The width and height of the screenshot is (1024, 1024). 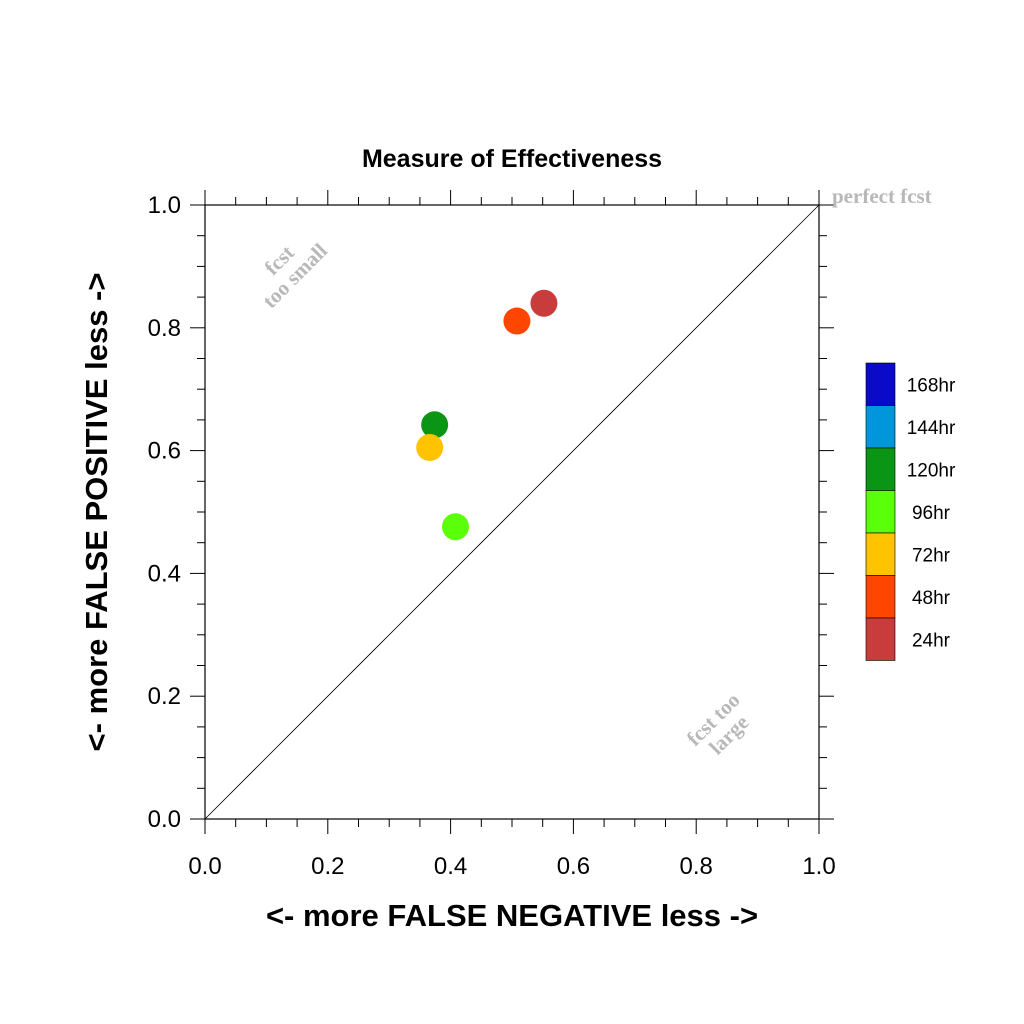 I want to click on x-tick-label: 1.0, so click(x=818, y=866).